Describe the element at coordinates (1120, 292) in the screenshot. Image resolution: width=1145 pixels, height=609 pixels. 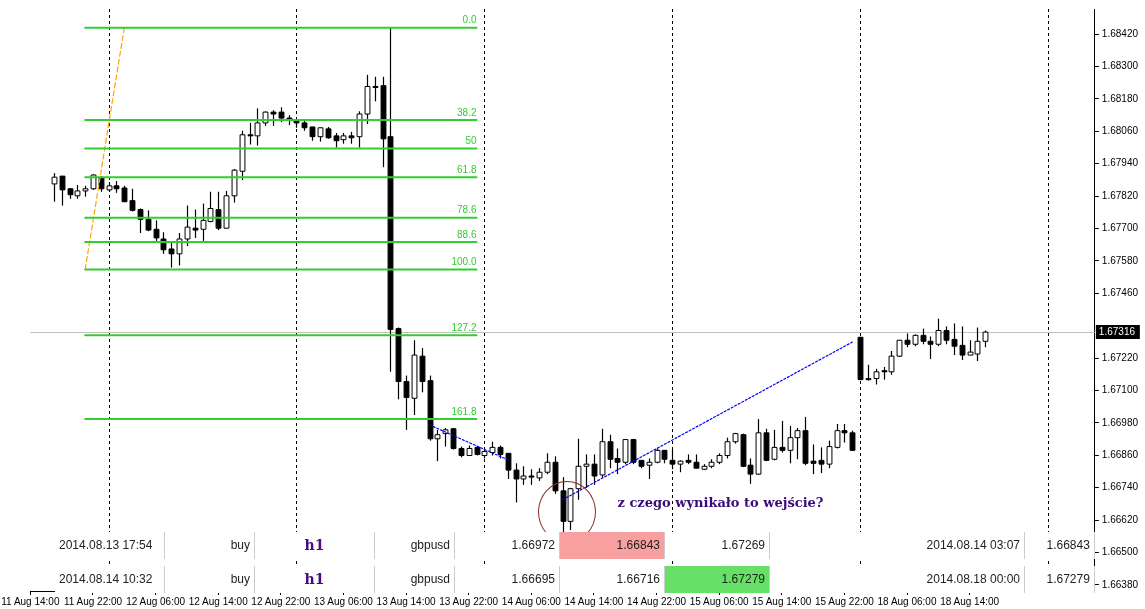
I see `y-tick-label: 1.67460` at that location.